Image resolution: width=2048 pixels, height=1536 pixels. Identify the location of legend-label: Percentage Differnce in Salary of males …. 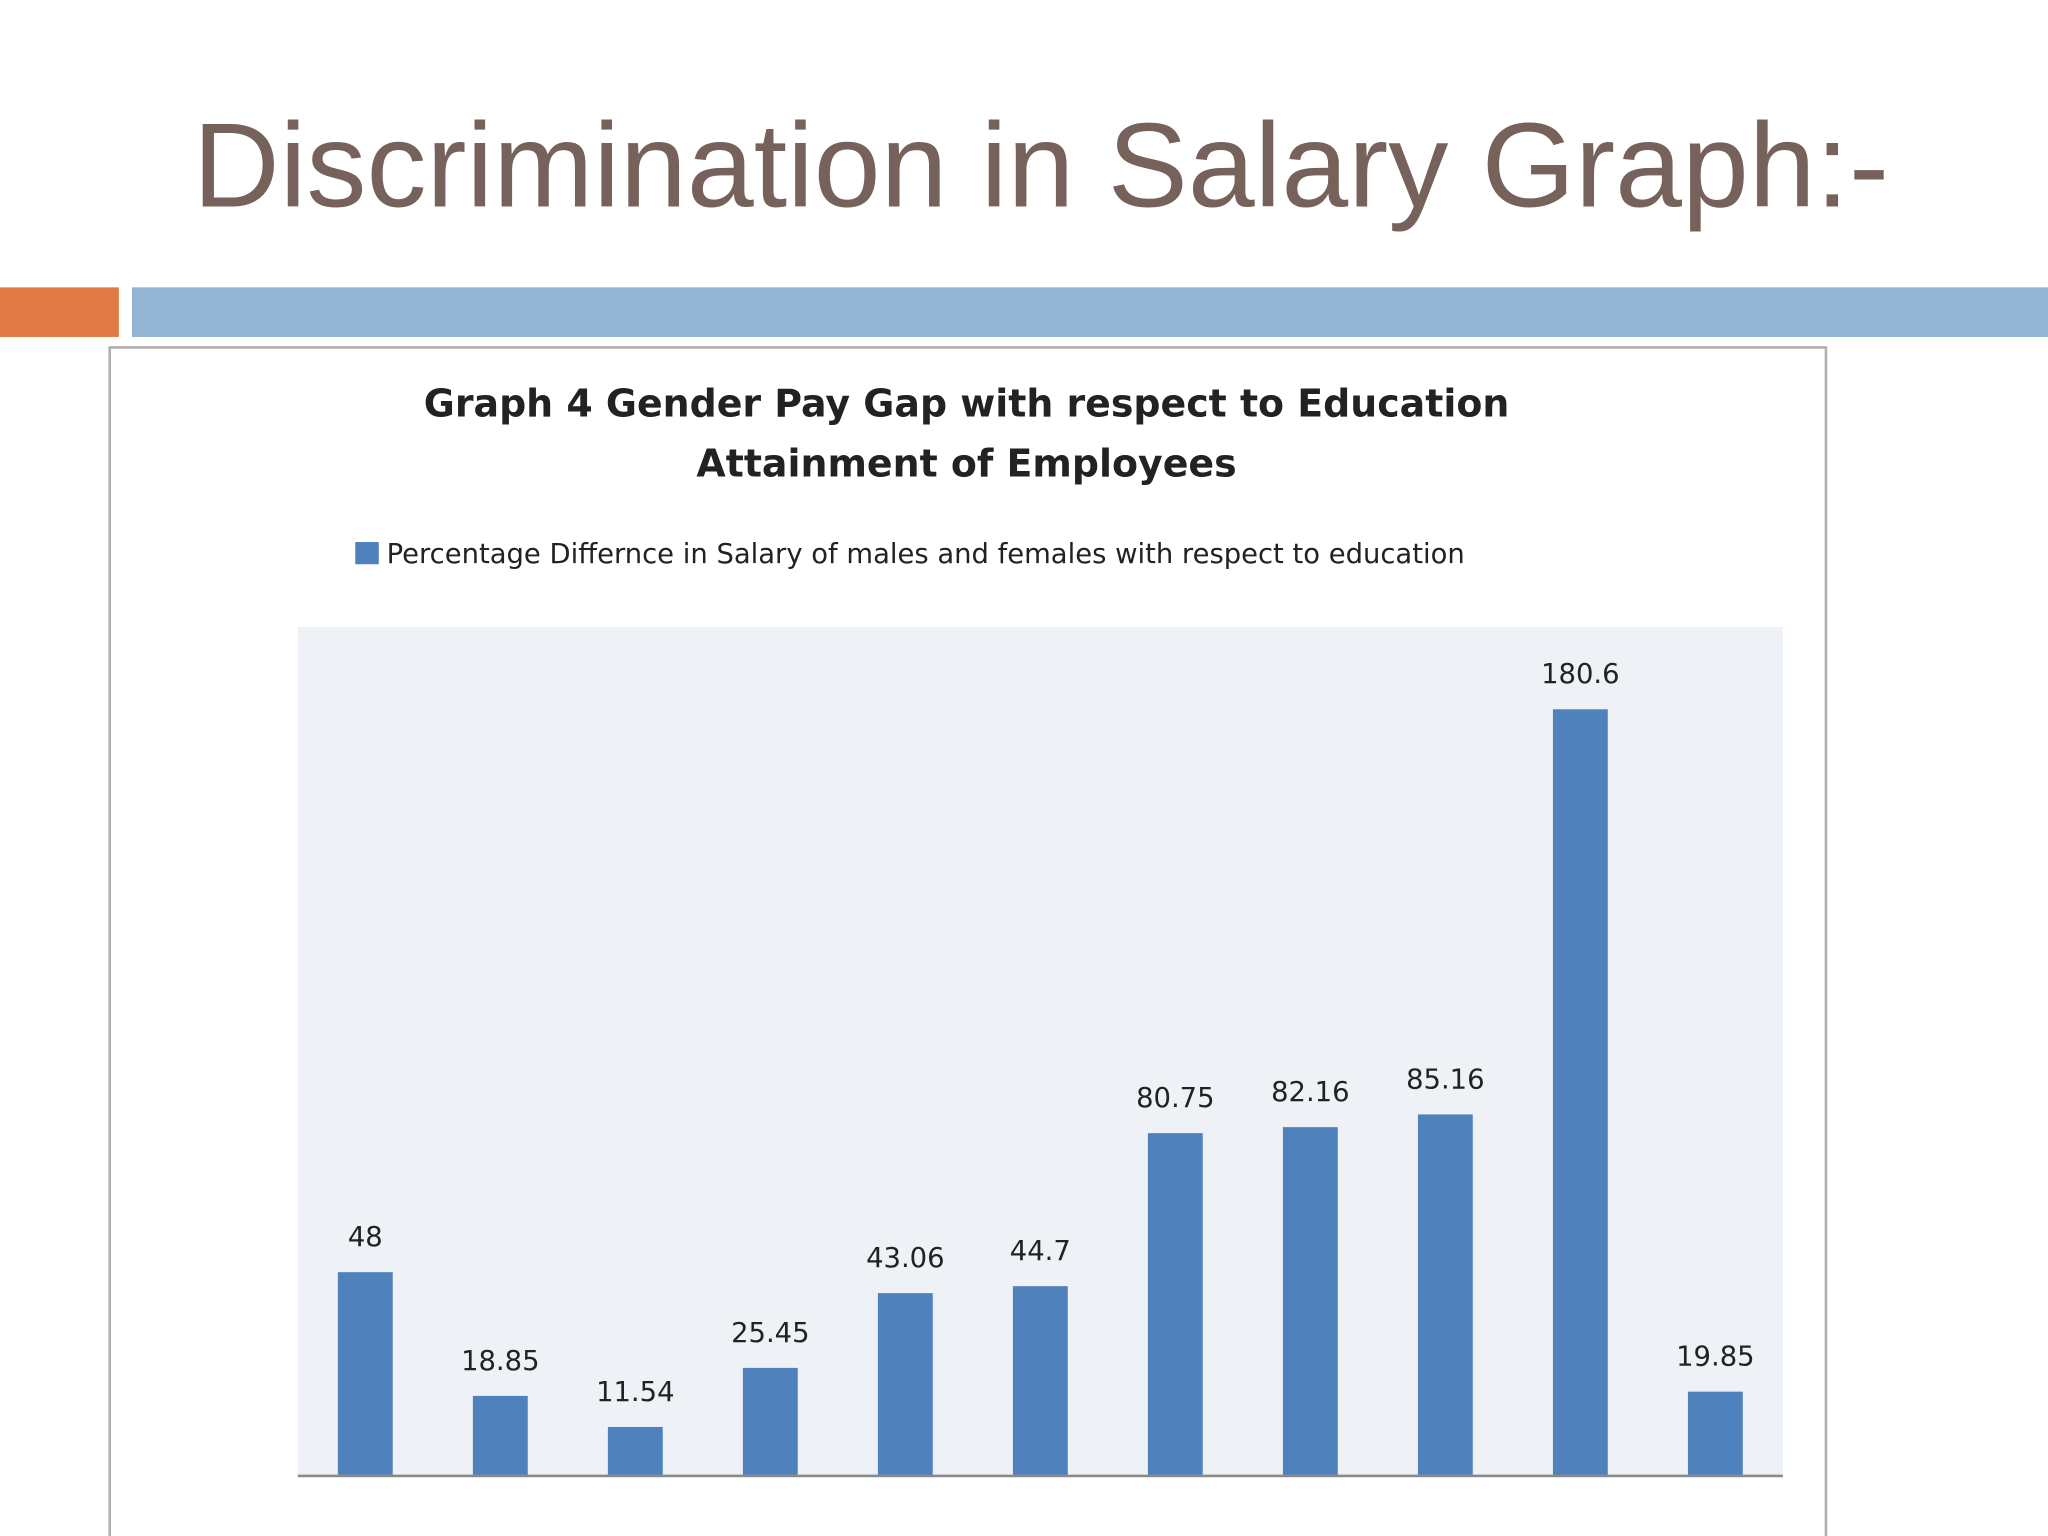
(926, 554).